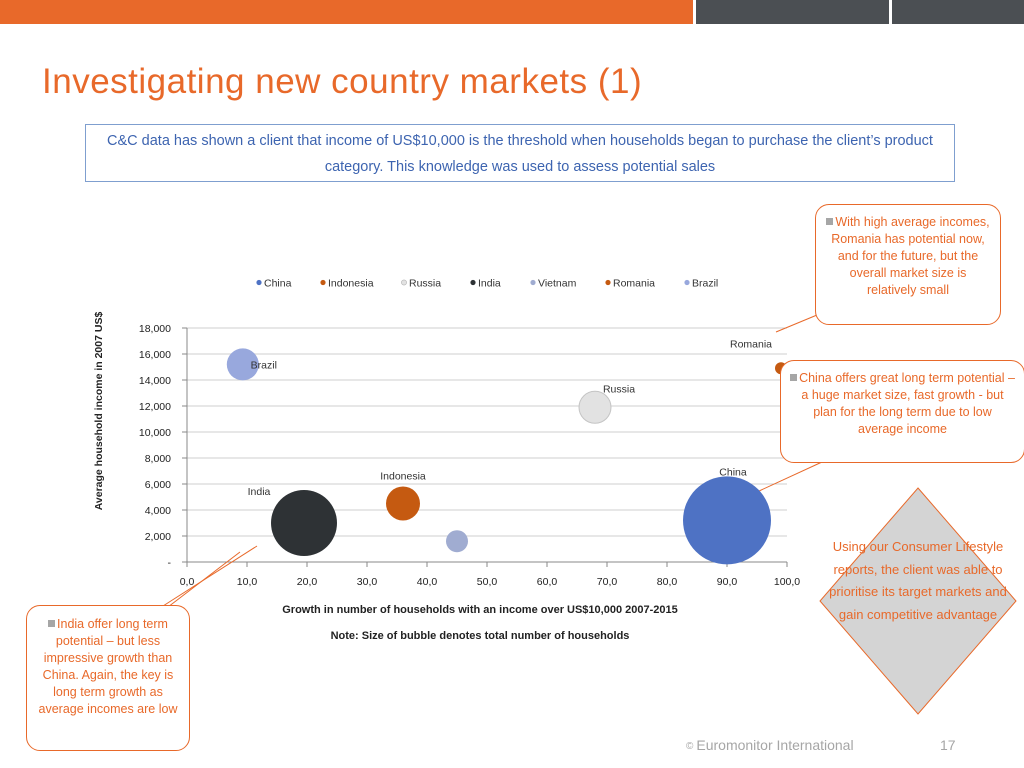  What do you see at coordinates (619, 389) in the screenshot?
I see `bubble-label-russia: Russia` at bounding box center [619, 389].